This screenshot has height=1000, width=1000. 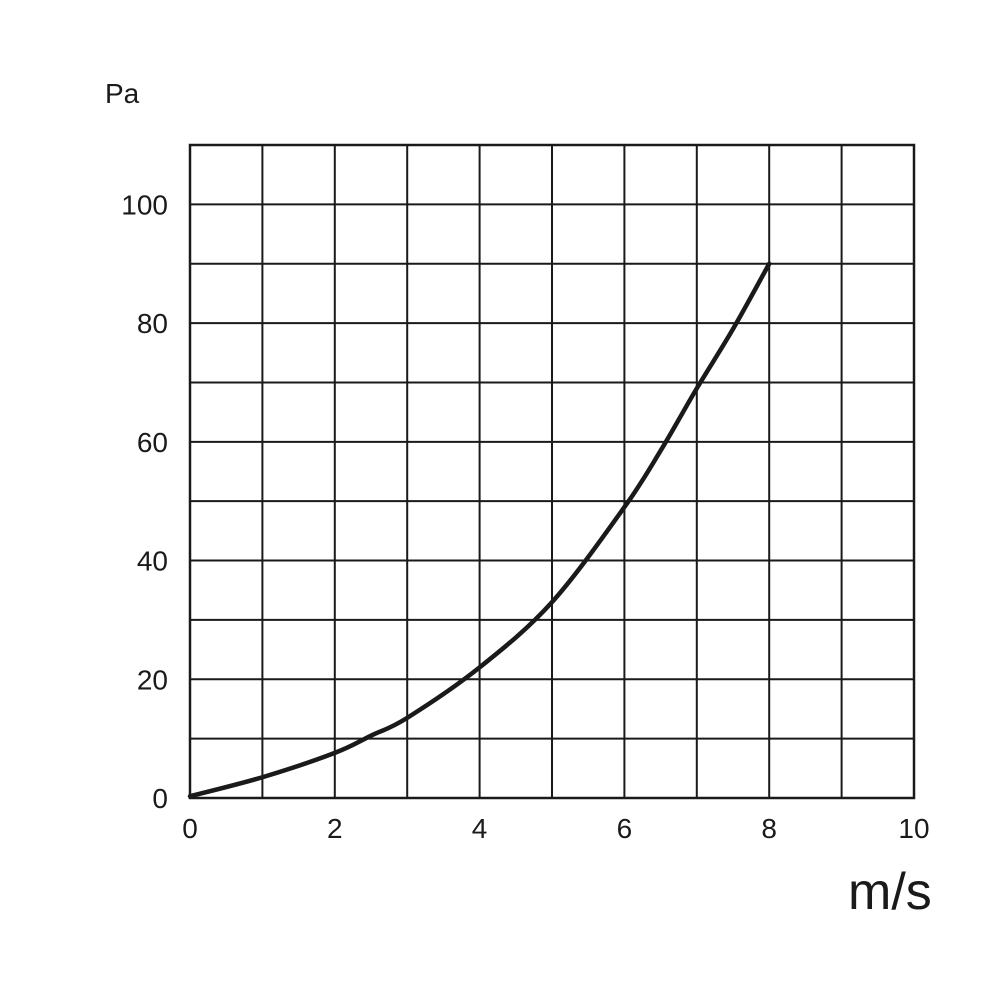 I want to click on x-tick-label: 0, so click(x=190, y=828).